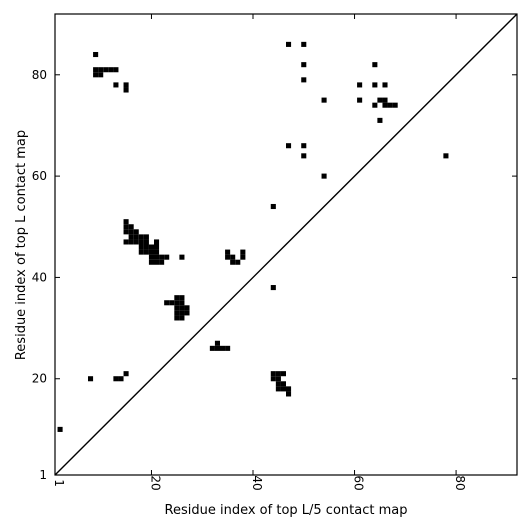 The image size is (531, 531). What do you see at coordinates (39, 277) in the screenshot?
I see `y-tick-label: 40` at bounding box center [39, 277].